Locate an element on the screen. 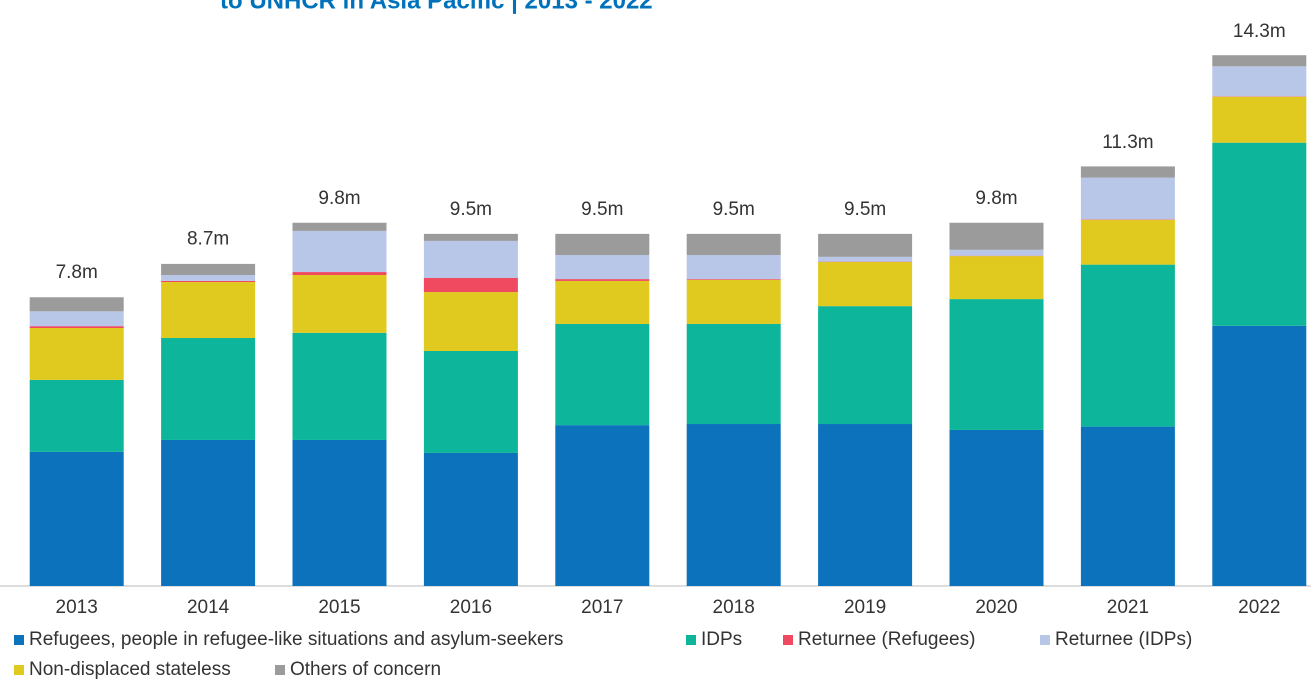 The image size is (1311, 682). x-tick-label: 2015 is located at coordinates (339, 607).